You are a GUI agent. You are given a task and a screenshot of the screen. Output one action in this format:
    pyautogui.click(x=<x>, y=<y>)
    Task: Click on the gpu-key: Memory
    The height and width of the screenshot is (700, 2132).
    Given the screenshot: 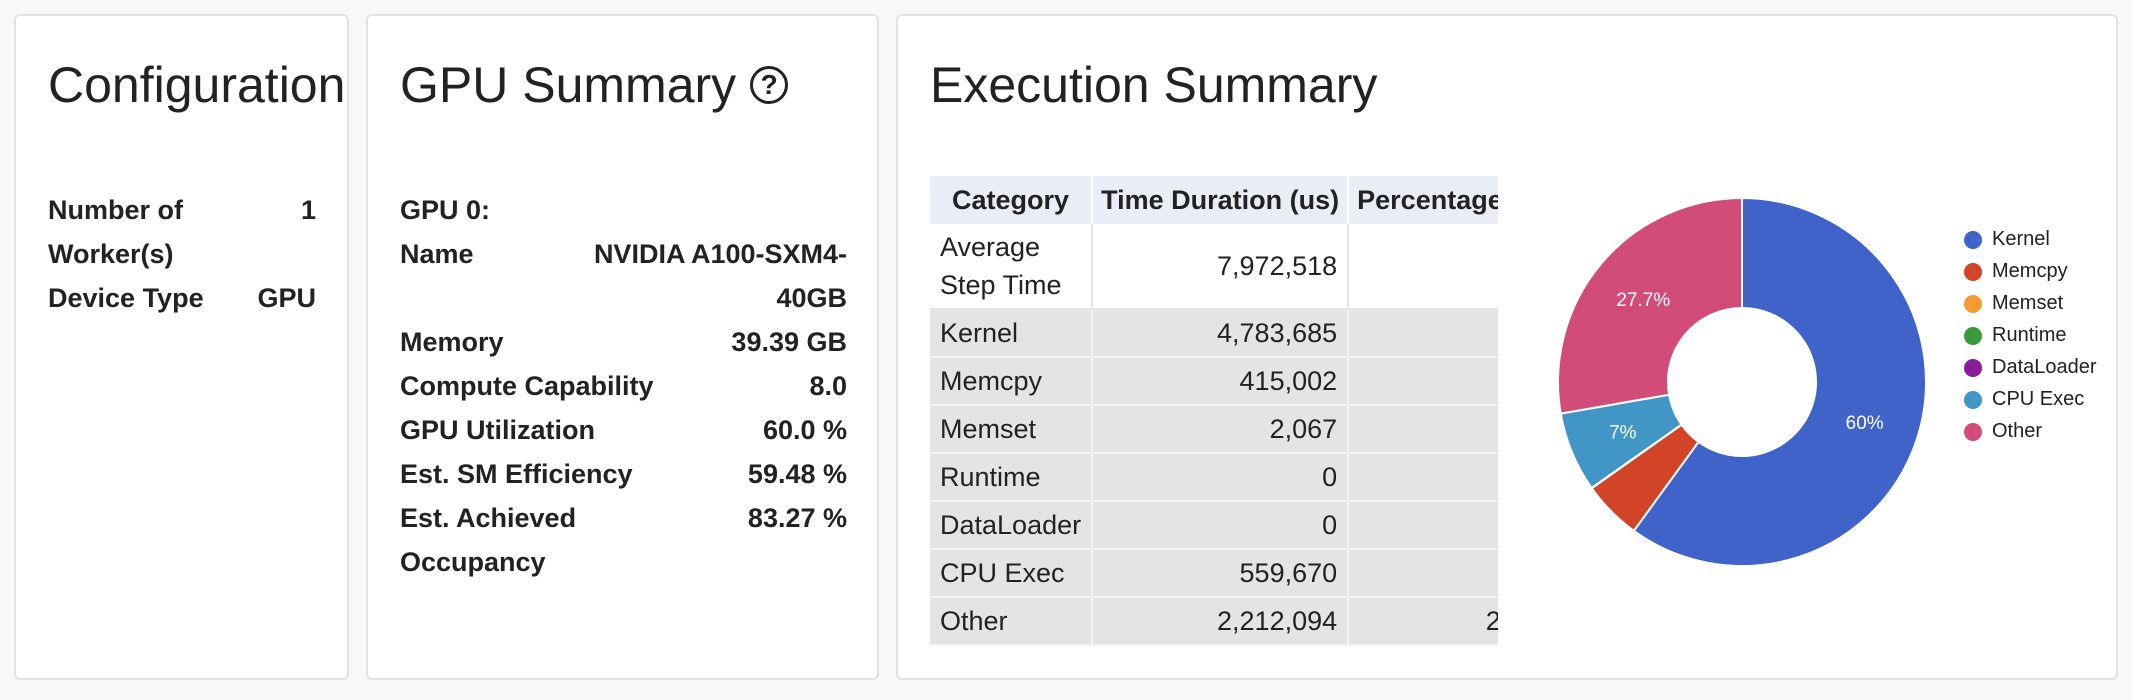 What is the action you would take?
    pyautogui.click(x=452, y=342)
    